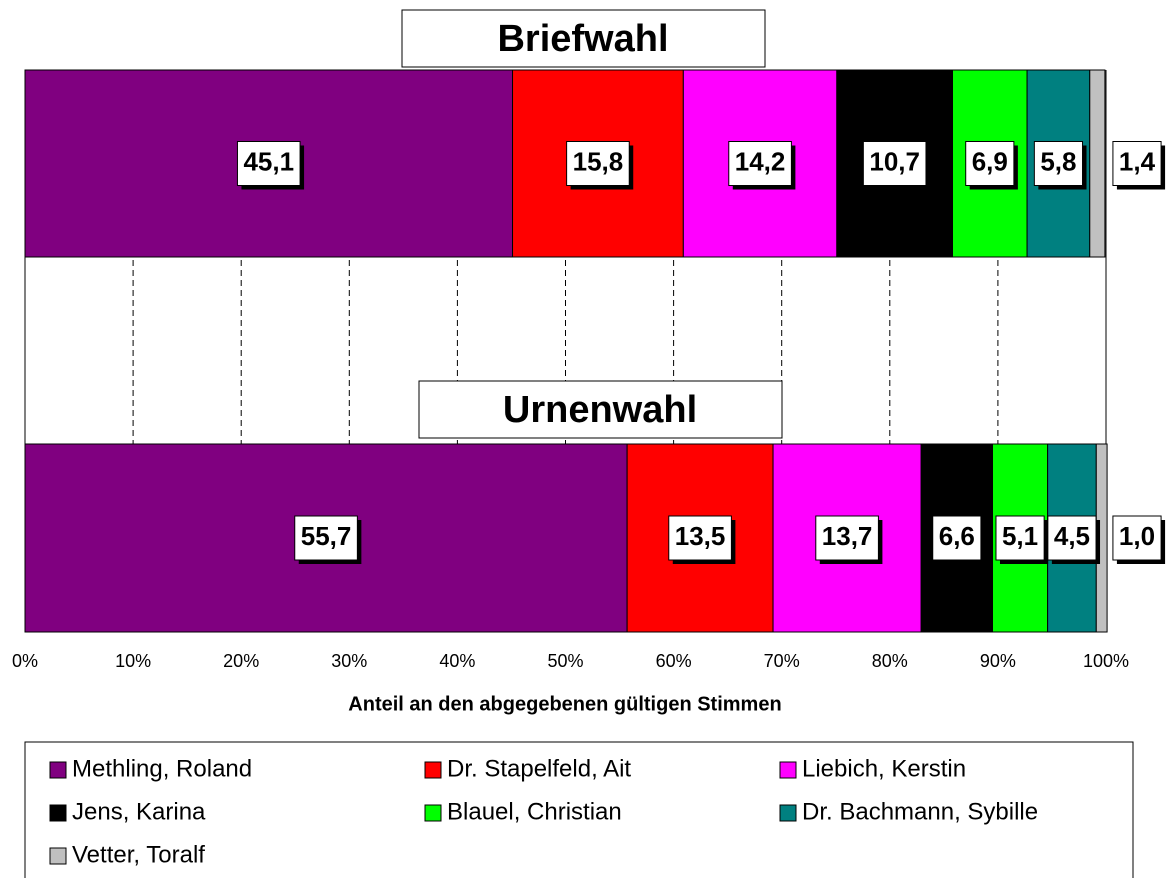 This screenshot has width=1172, height=878. What do you see at coordinates (534, 811) in the screenshot?
I see `legend-label: Blauel, Christian` at bounding box center [534, 811].